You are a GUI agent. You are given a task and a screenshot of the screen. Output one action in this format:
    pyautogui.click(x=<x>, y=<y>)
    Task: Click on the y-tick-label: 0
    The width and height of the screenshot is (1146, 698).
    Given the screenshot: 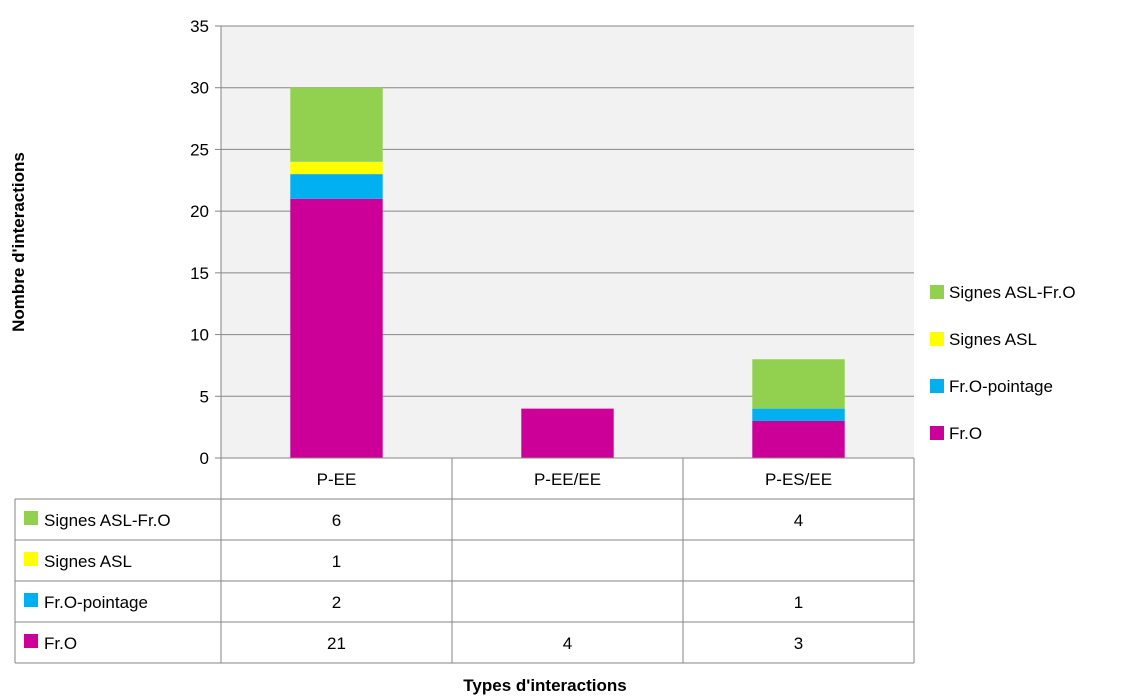 What is the action you would take?
    pyautogui.click(x=204, y=458)
    